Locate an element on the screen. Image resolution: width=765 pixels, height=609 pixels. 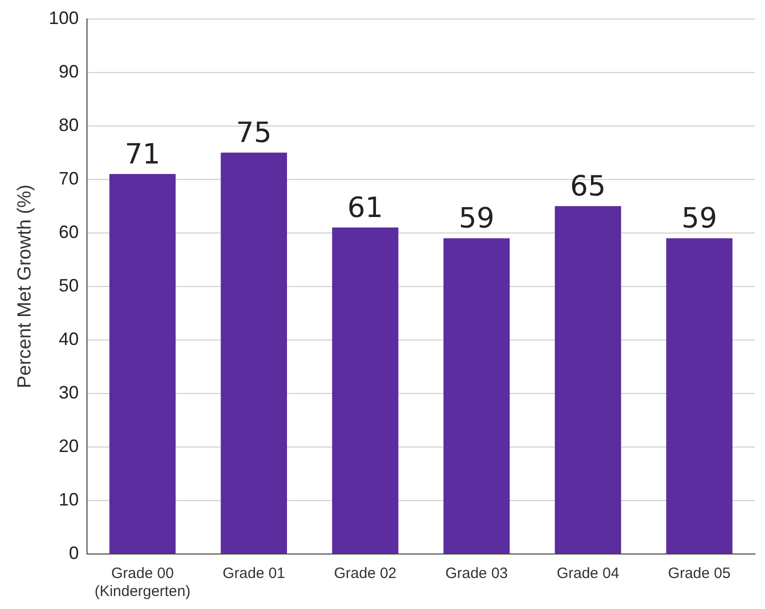
x-tick-label: Grade 02 is located at coordinates (365, 573).